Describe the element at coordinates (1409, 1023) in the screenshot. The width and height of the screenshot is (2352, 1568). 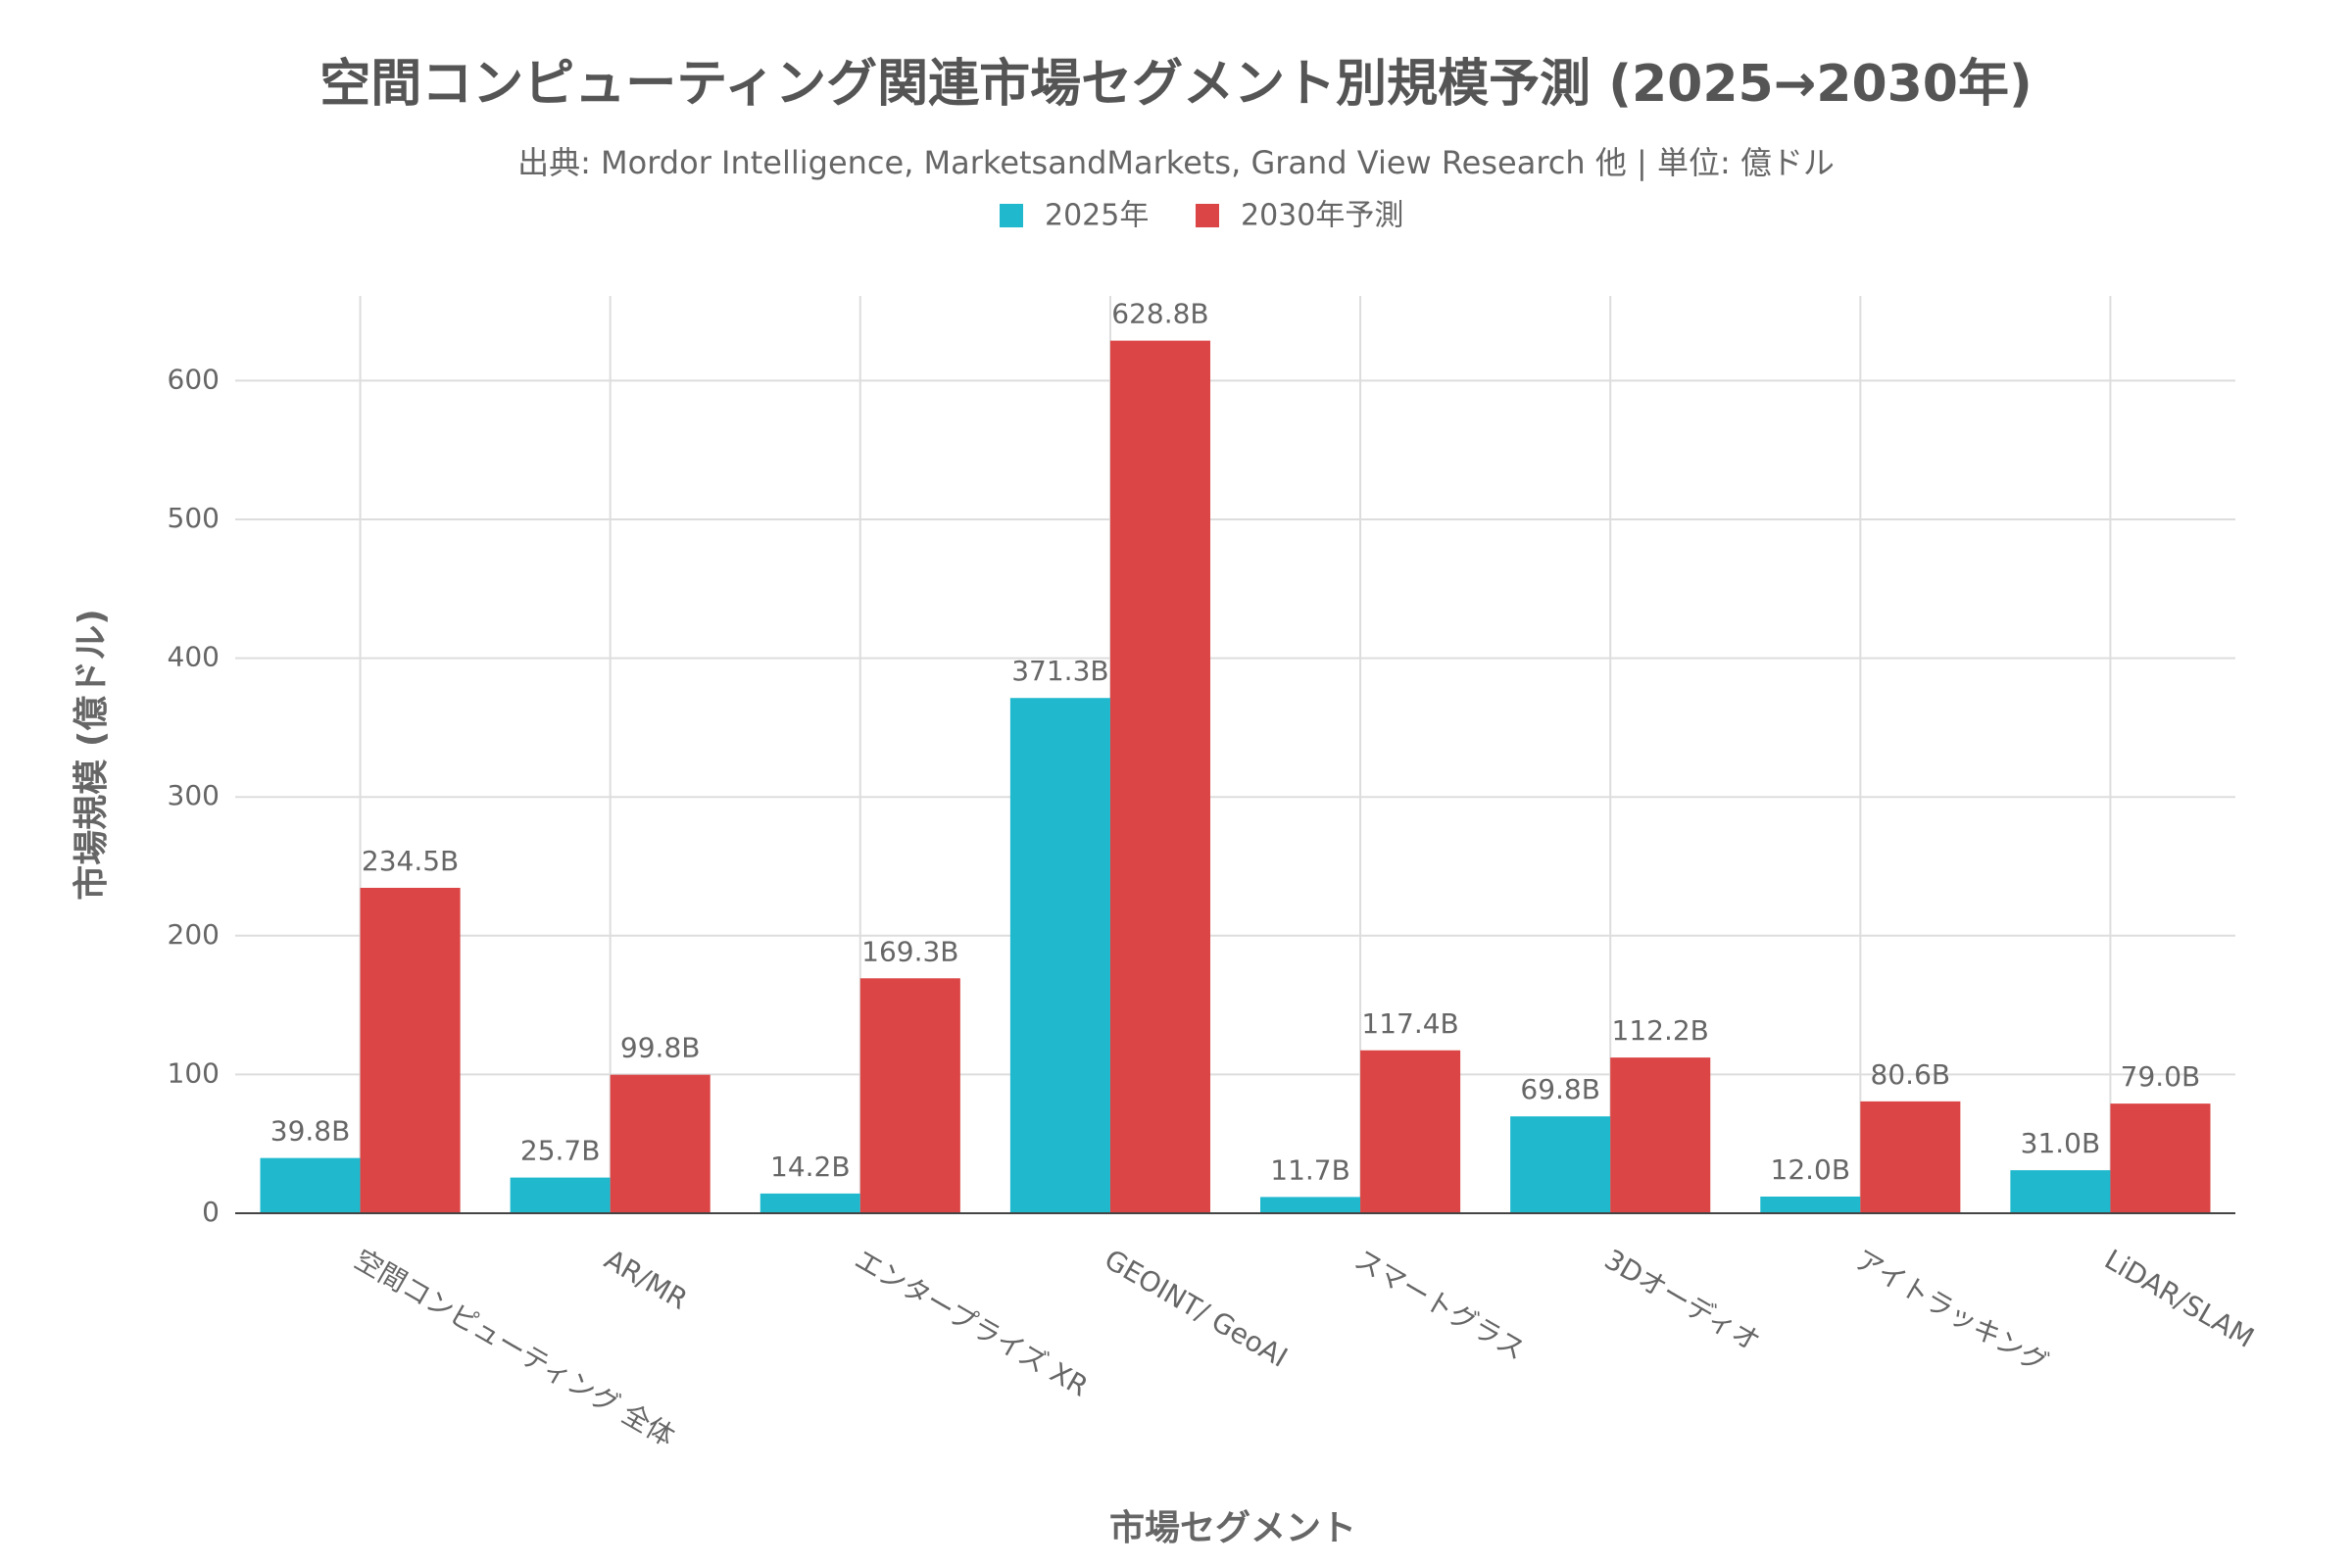
I see `data-label: 117.4B` at that location.